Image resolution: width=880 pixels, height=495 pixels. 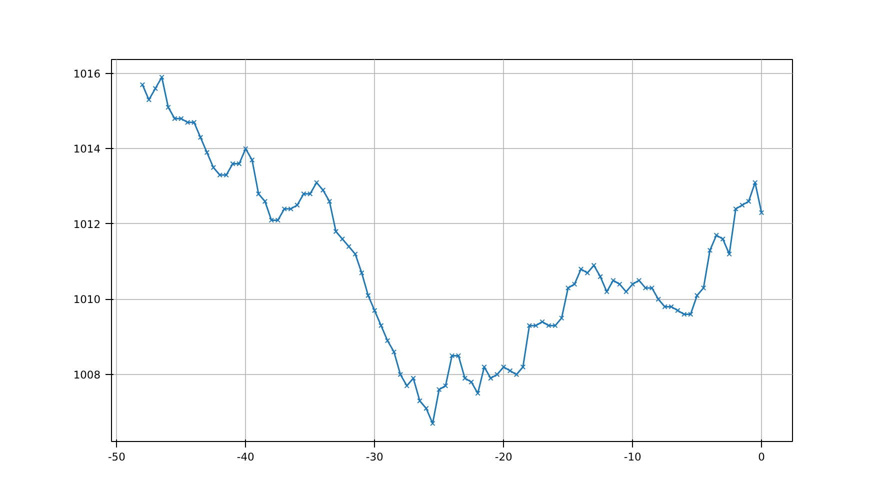 I want to click on y-tick-label: 1012, so click(x=87, y=224).